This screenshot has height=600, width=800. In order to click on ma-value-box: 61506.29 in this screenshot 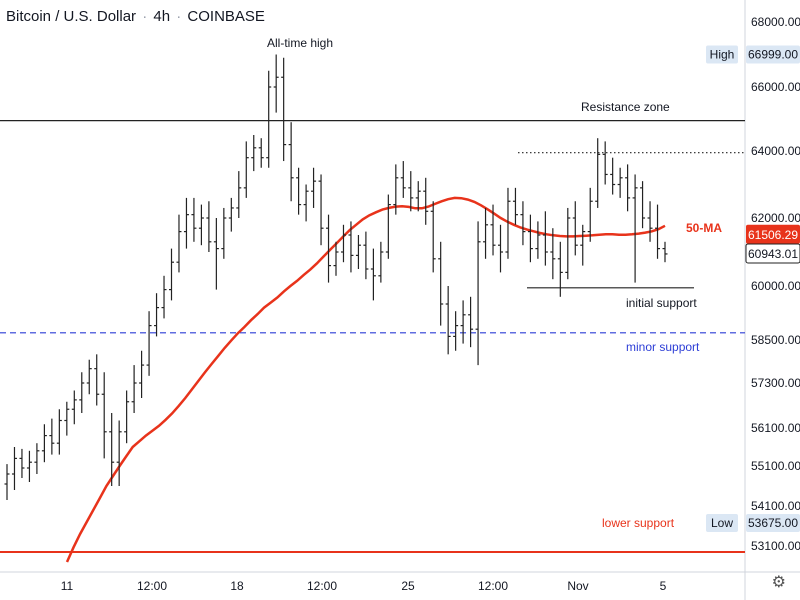, I will do `click(773, 234)`.